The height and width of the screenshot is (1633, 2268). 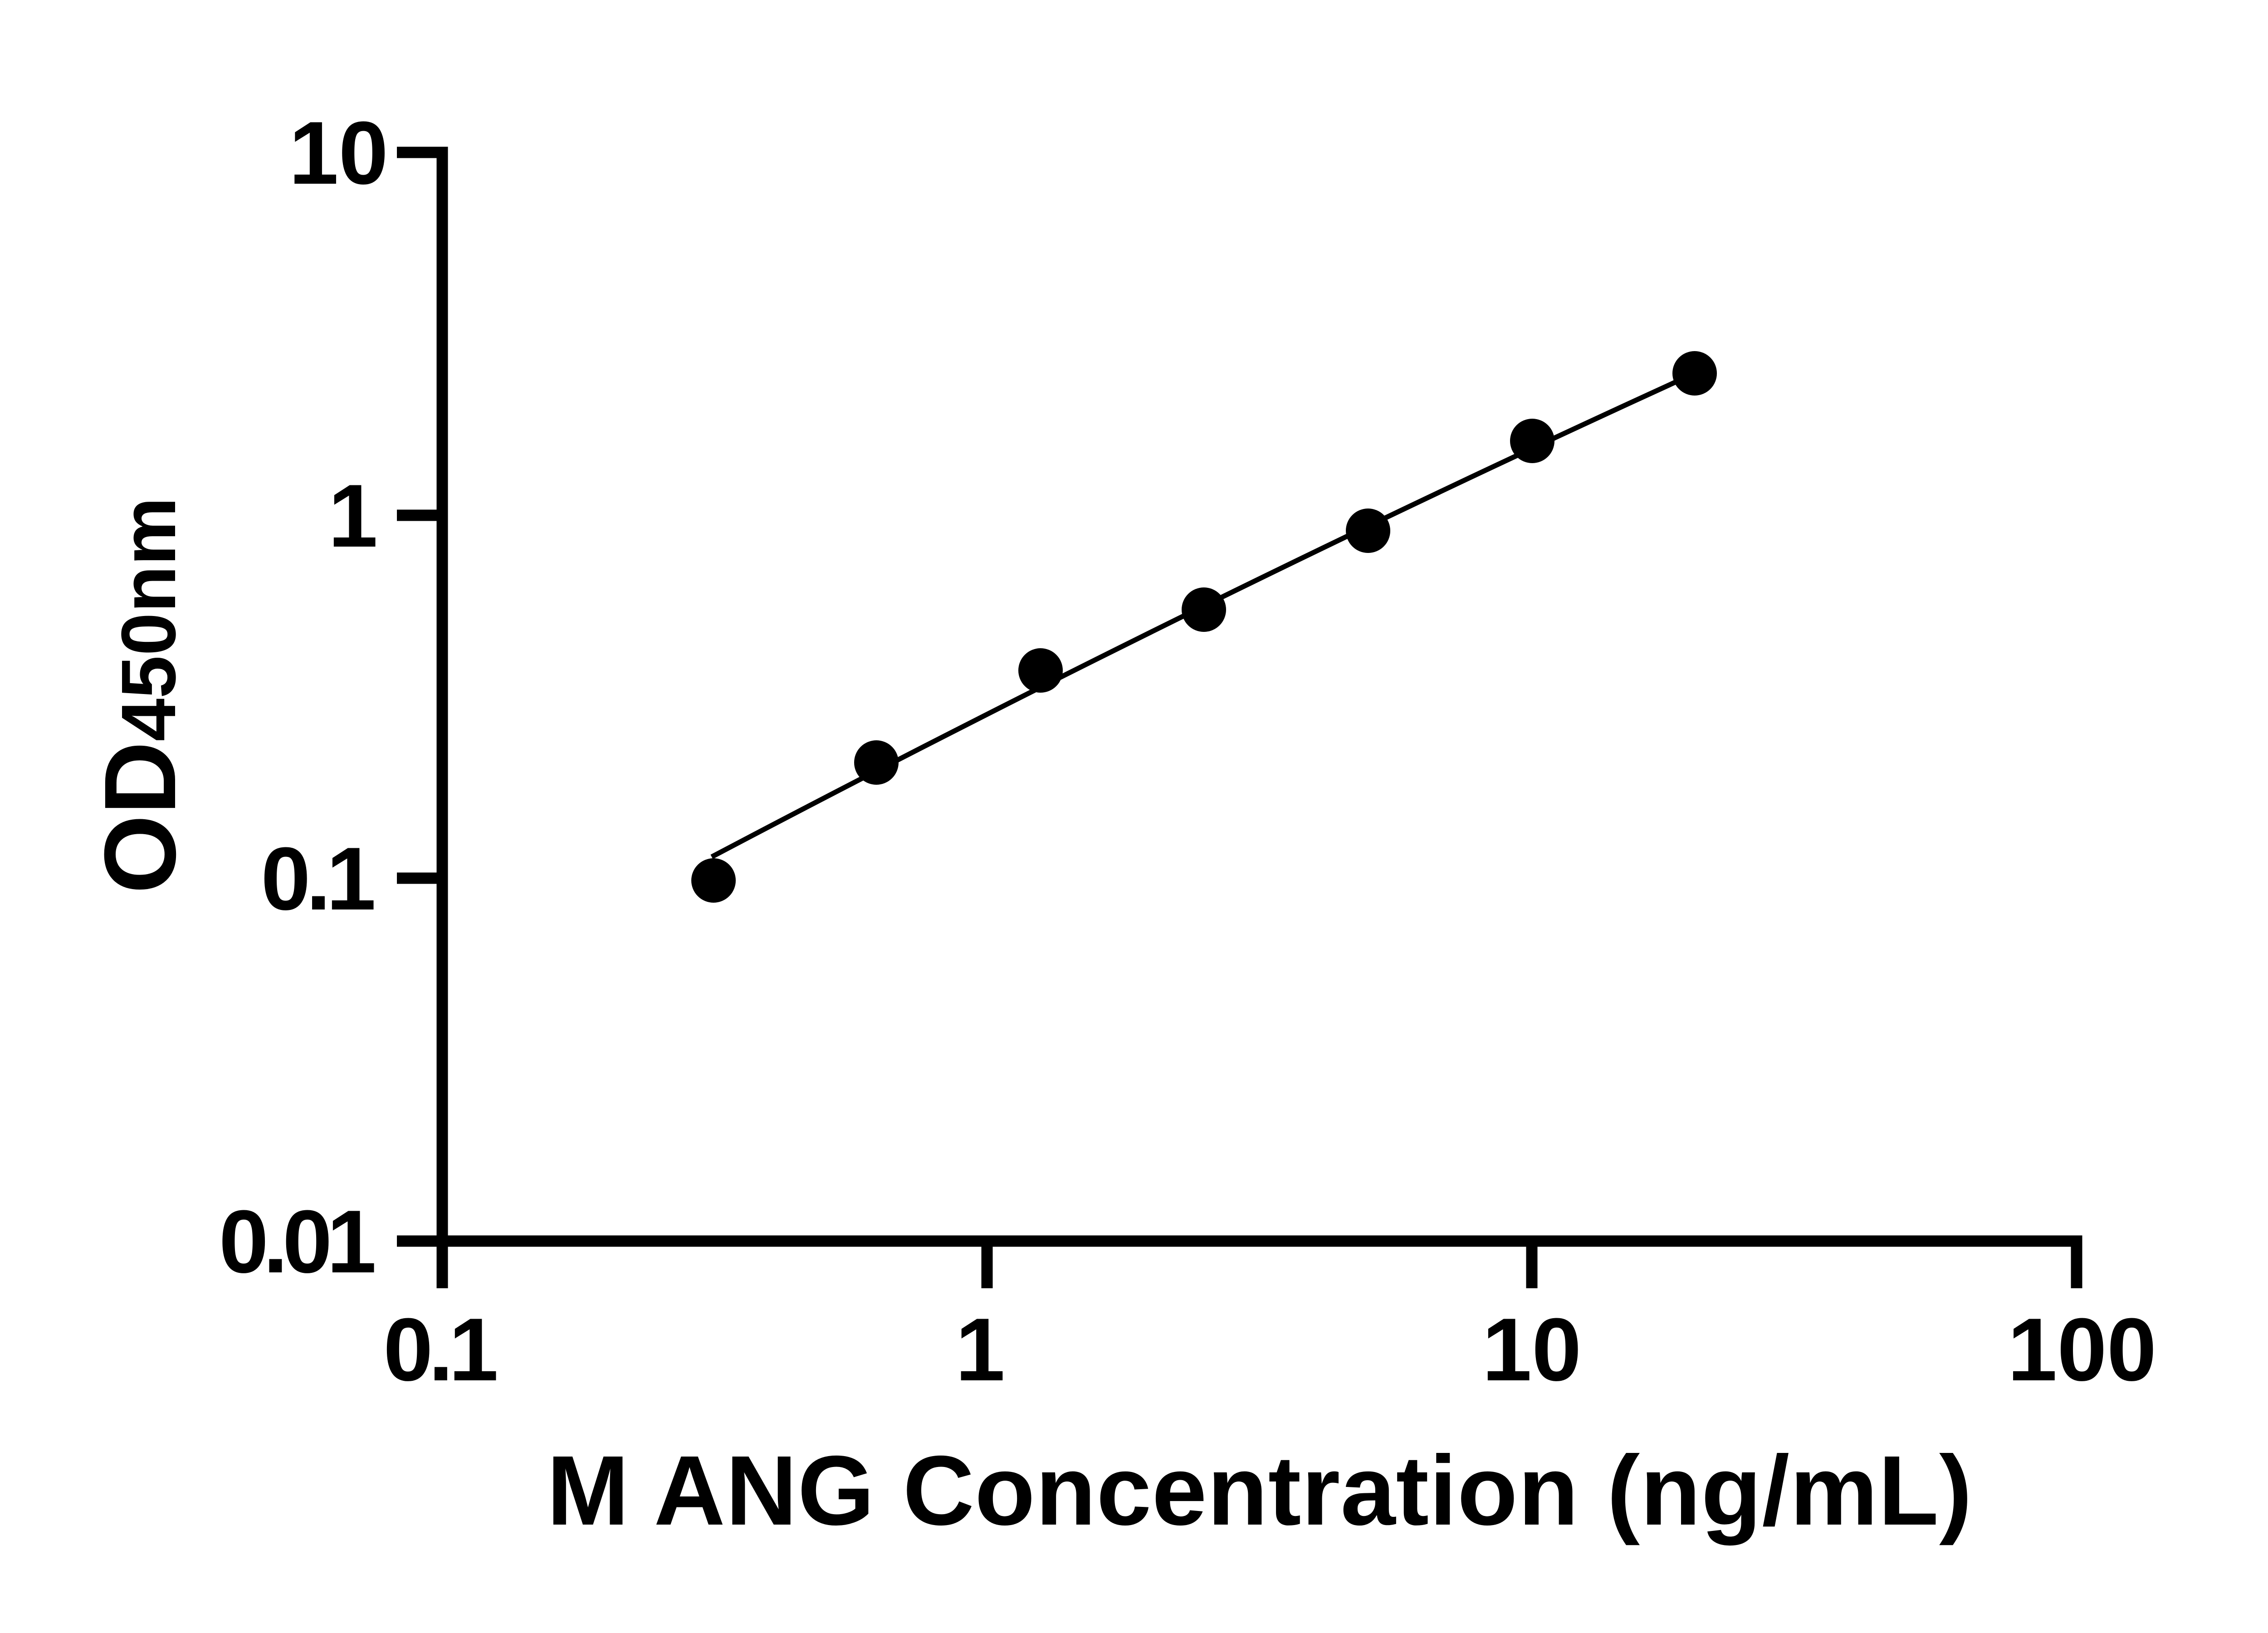 I want to click on svg-text: 0.01, so click(x=297, y=1241).